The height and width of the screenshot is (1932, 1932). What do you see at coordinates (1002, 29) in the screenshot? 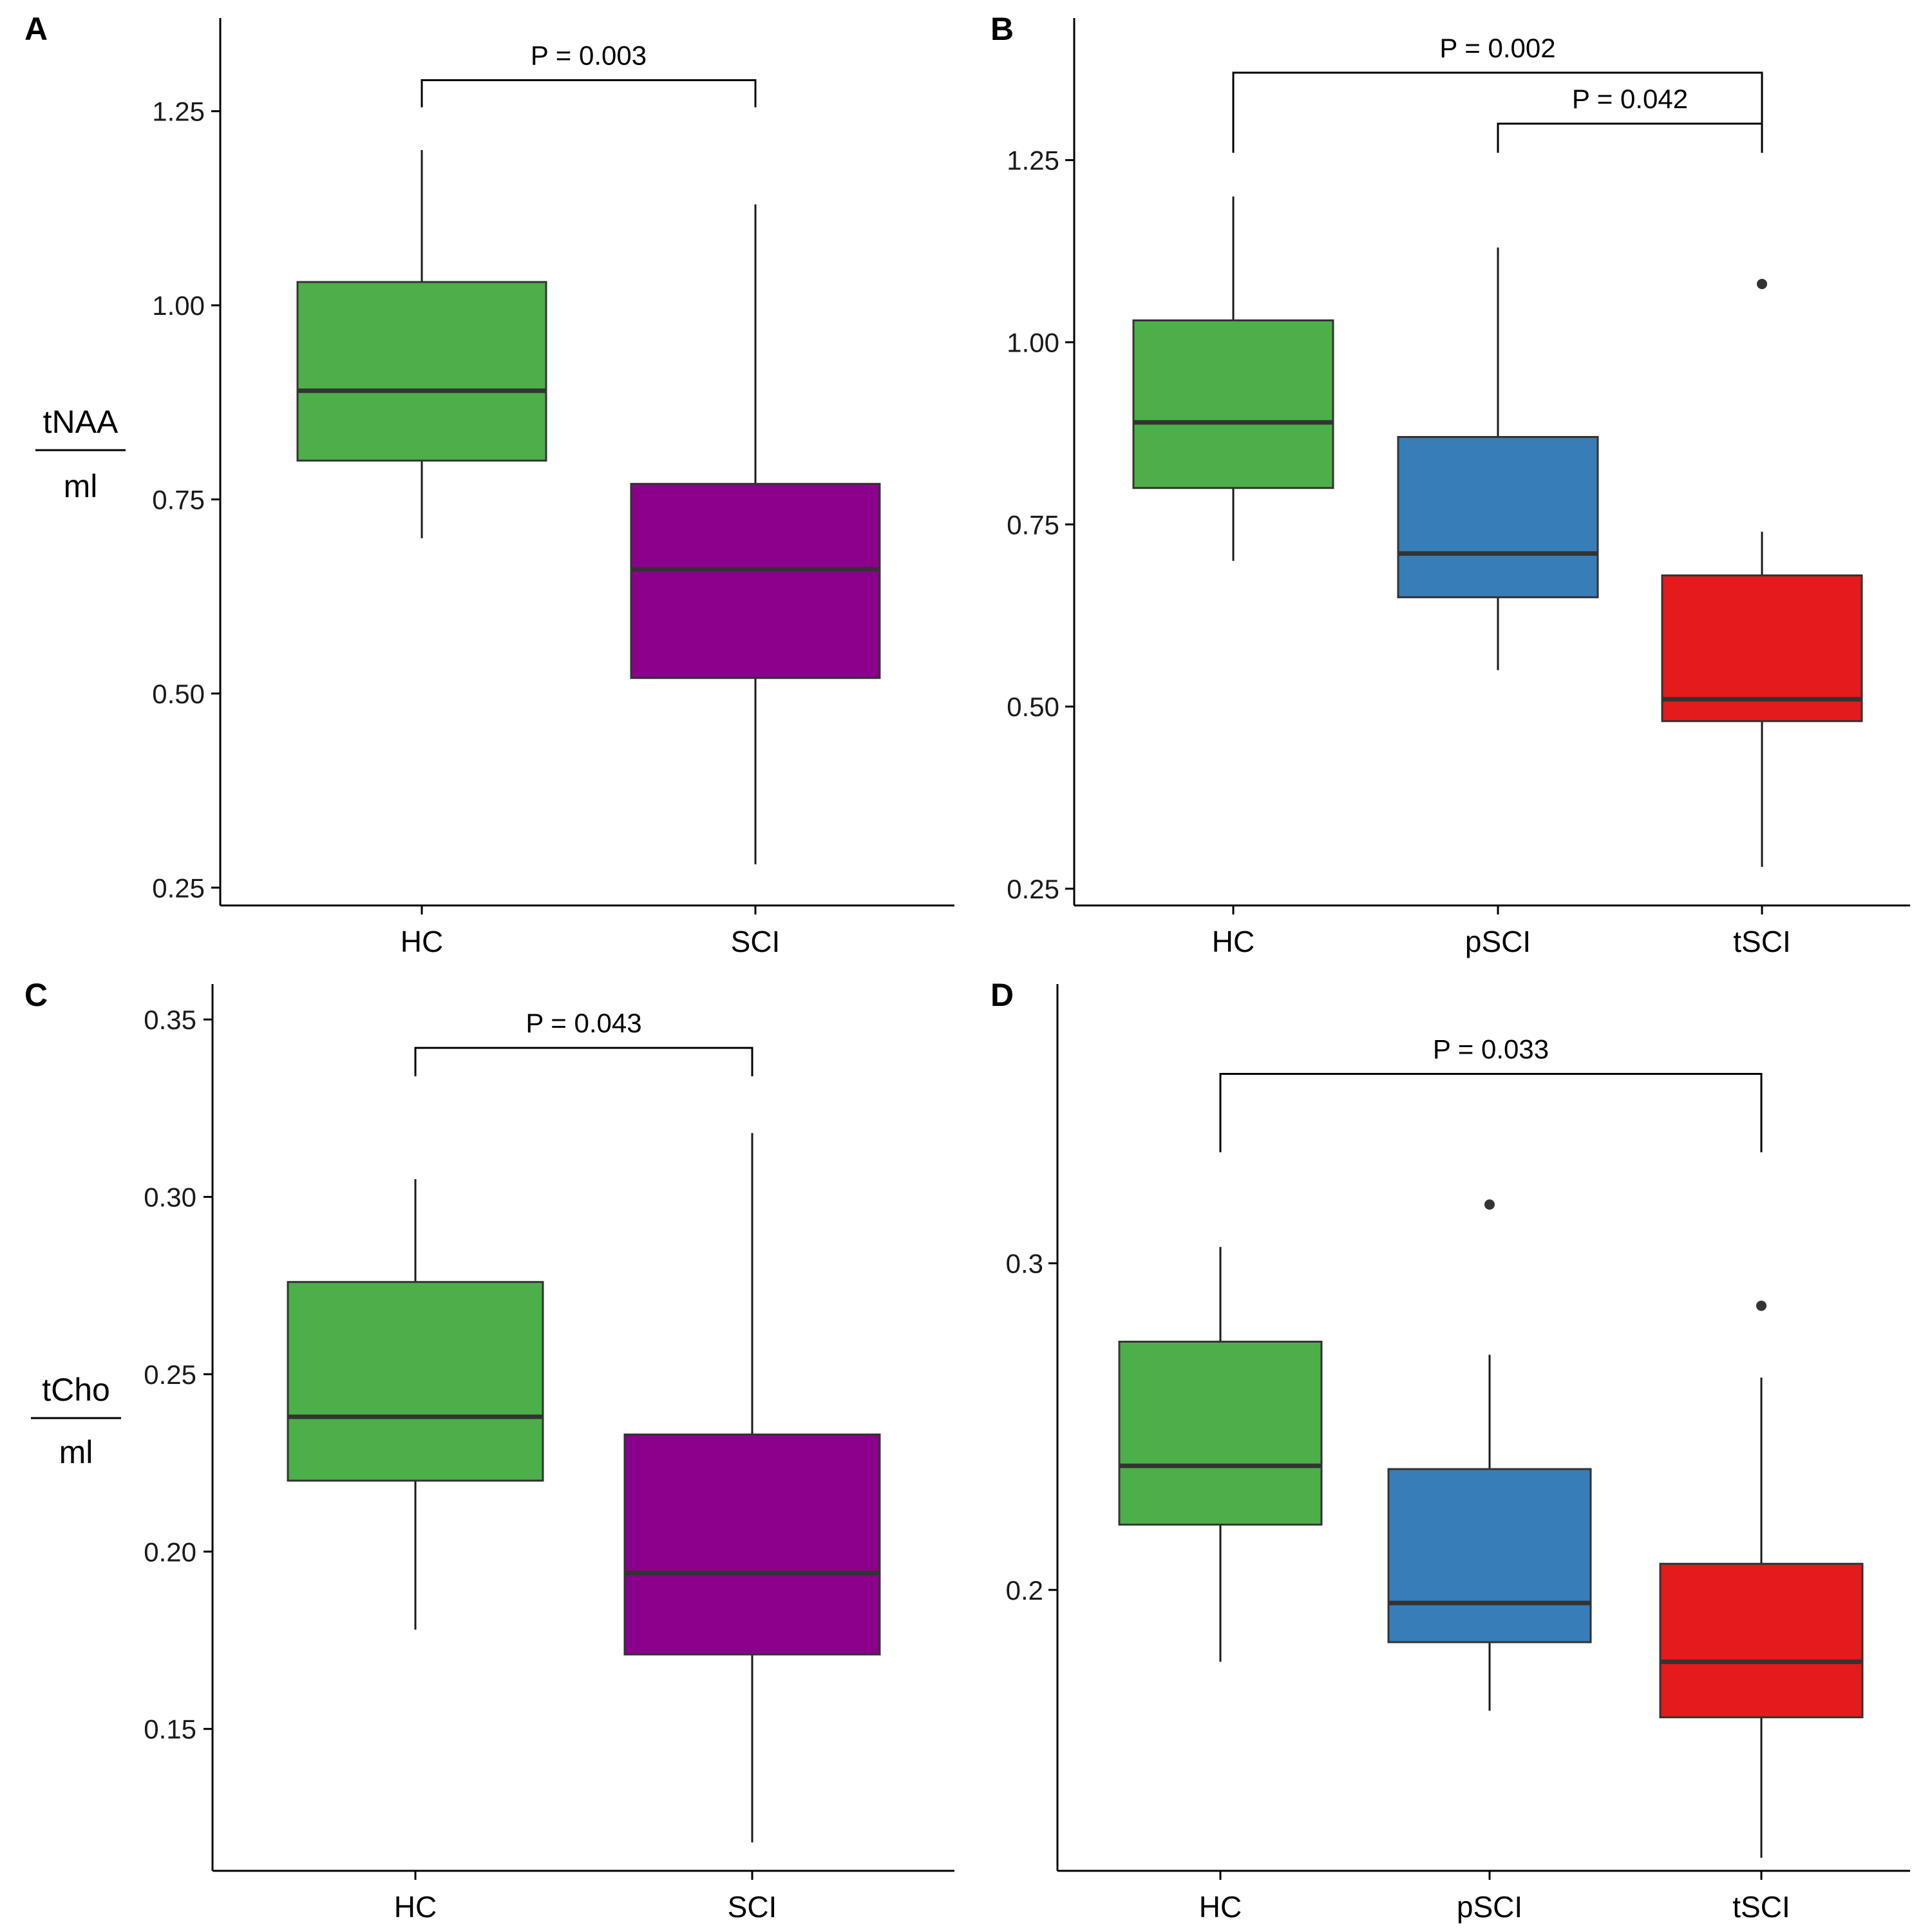
I see `panel-label: B` at bounding box center [1002, 29].